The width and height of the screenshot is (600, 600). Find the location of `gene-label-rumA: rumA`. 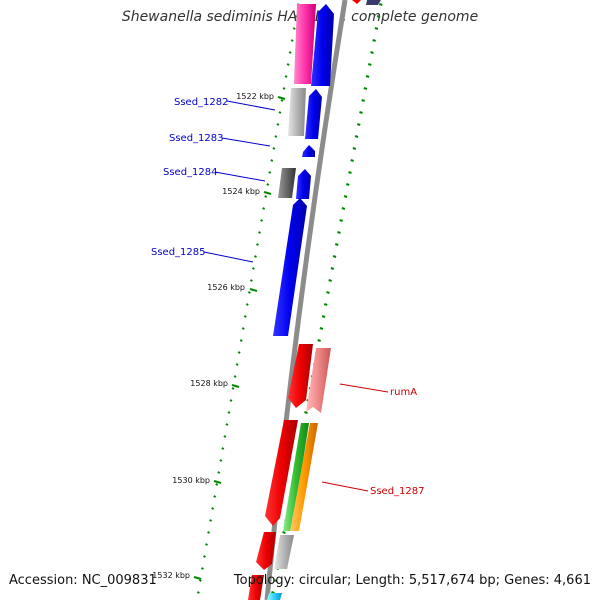

gene-label-rumA: rumA is located at coordinates (403, 392).